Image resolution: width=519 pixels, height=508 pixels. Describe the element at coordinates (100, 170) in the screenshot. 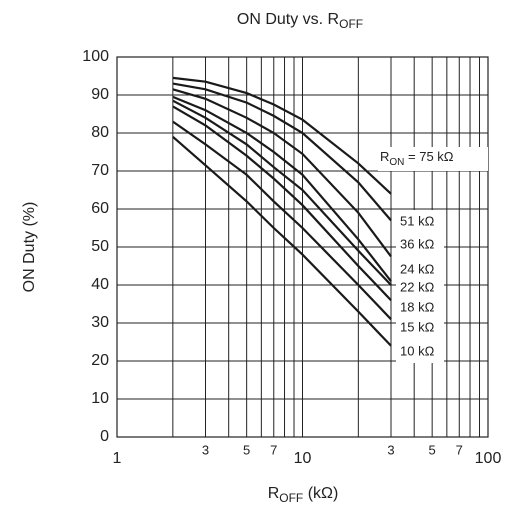

I see `y-tick-label: 70` at that location.